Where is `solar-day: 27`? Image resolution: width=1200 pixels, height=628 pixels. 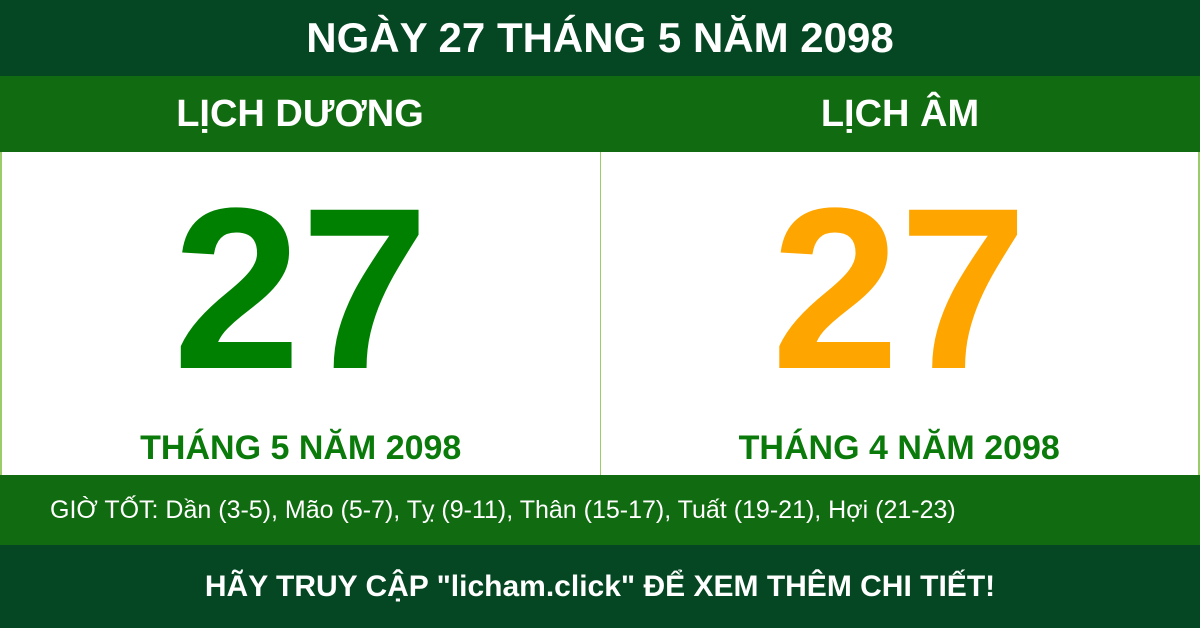 solar-day: 27 is located at coordinates (300, 288).